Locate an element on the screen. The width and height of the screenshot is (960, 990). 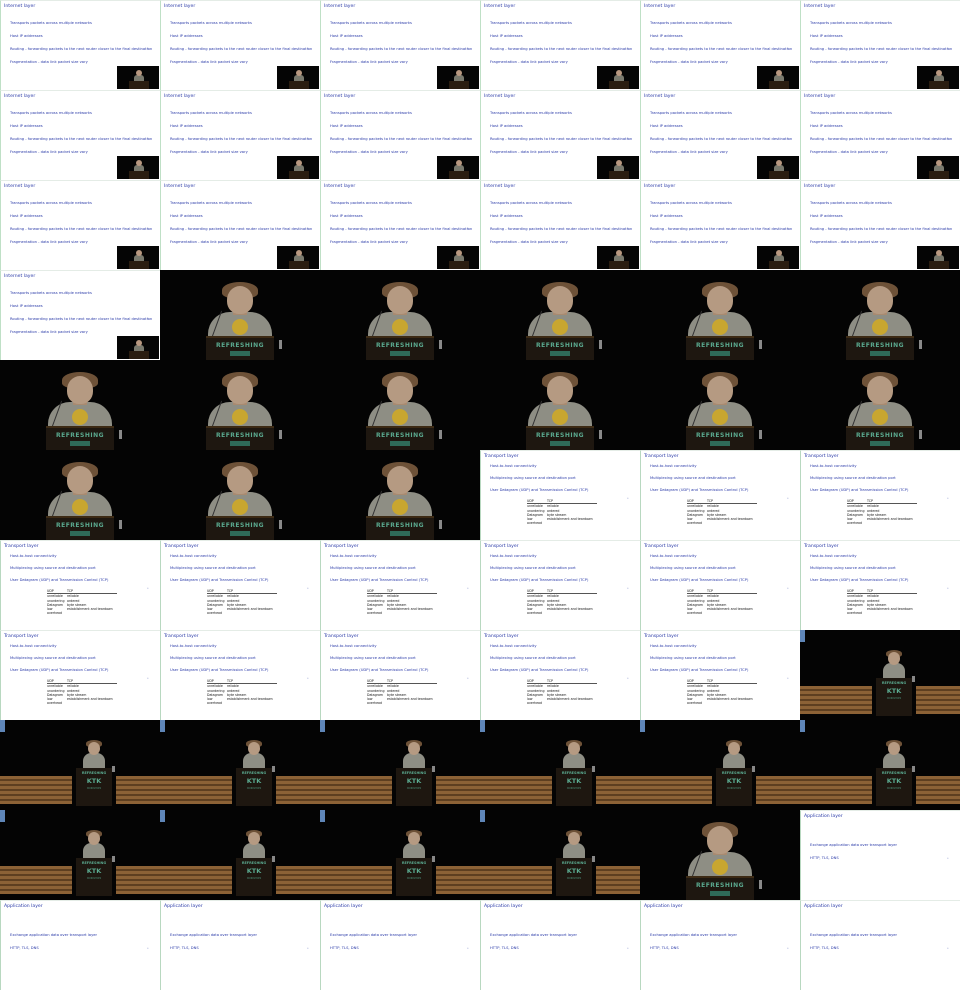
table-row: Datagram byte stream is located at coordinates (562, 695).